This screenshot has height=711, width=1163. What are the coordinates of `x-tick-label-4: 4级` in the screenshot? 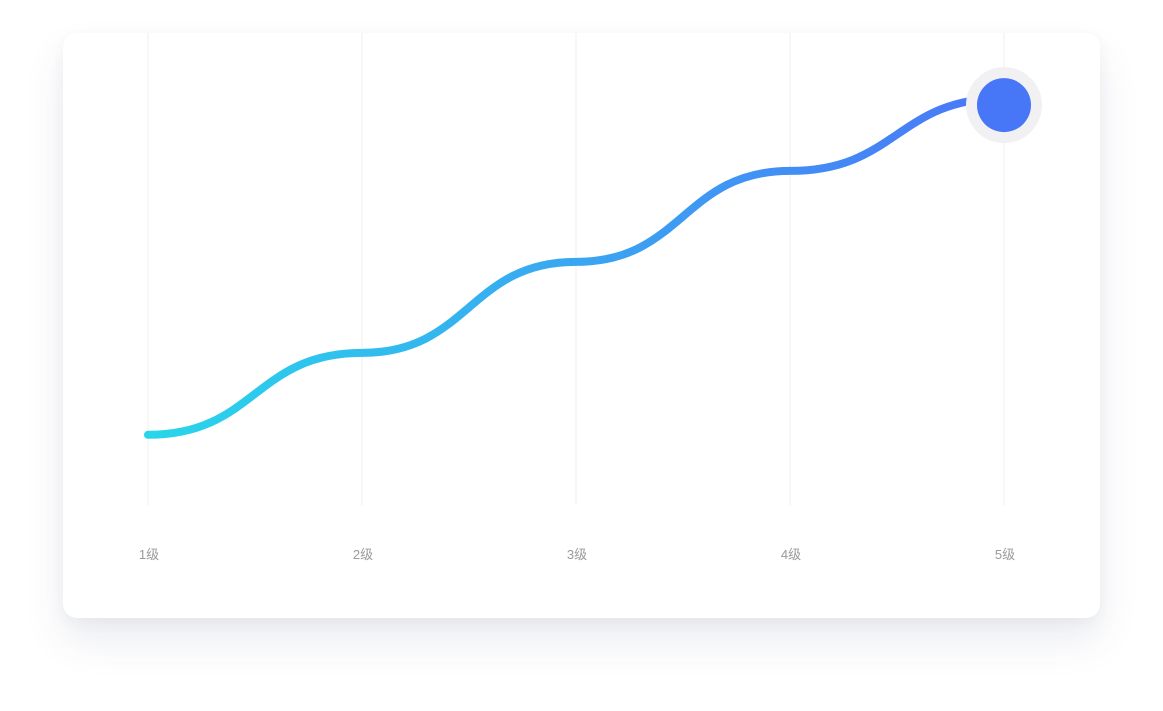 It's located at (791, 554).